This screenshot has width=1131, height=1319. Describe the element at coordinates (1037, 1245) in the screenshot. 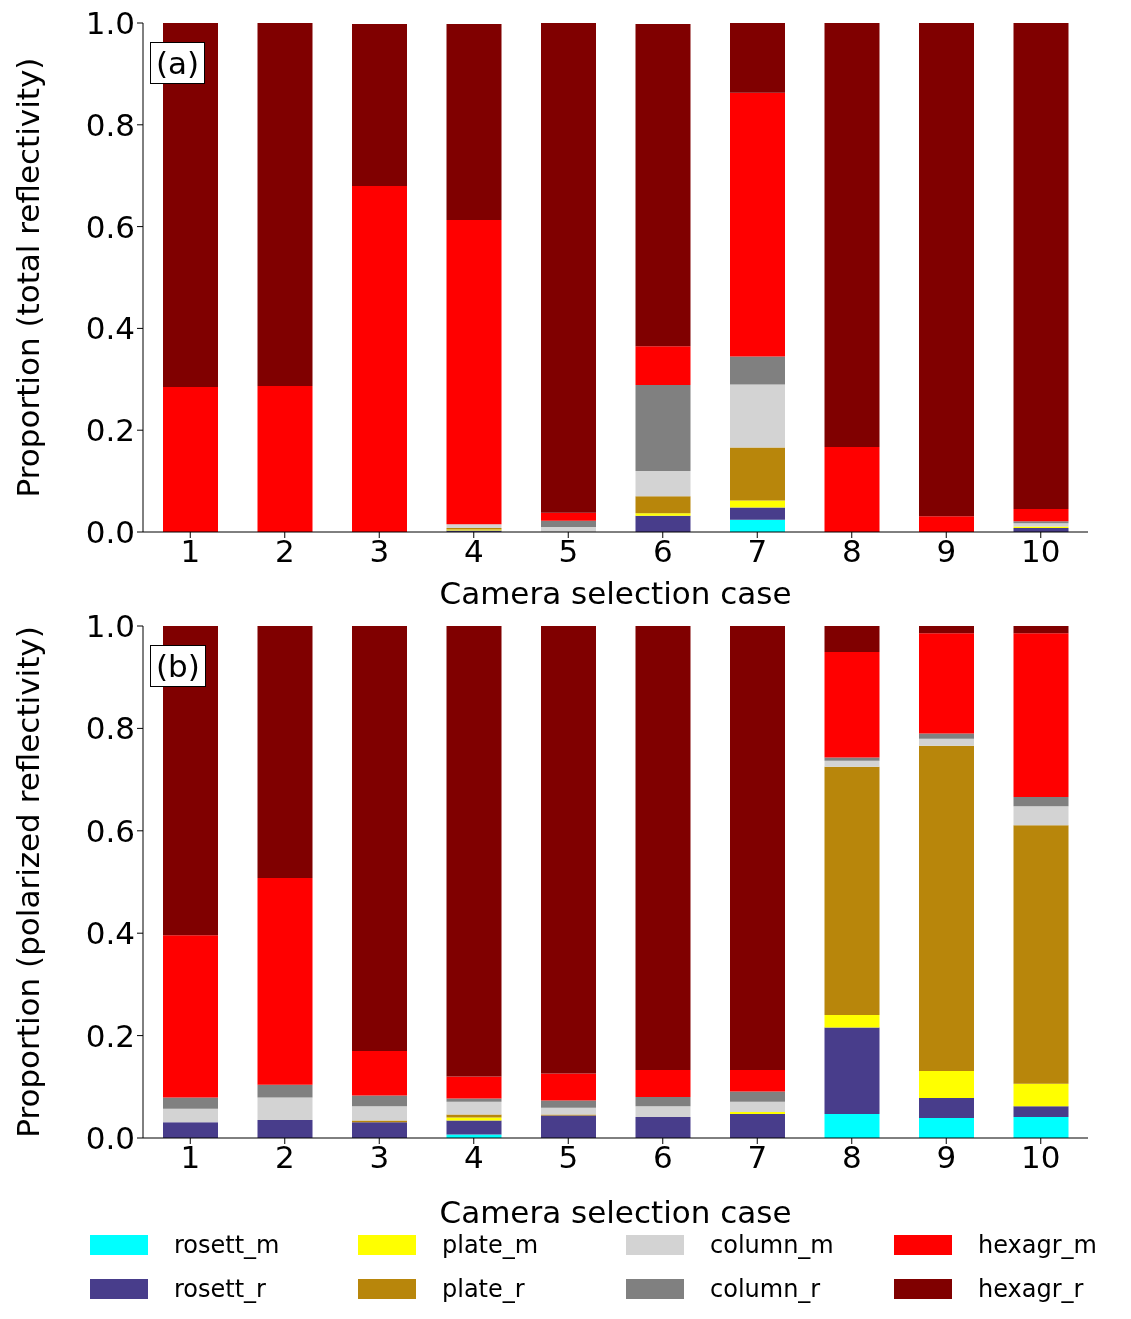

I see `legend-label: hexagr_m` at that location.